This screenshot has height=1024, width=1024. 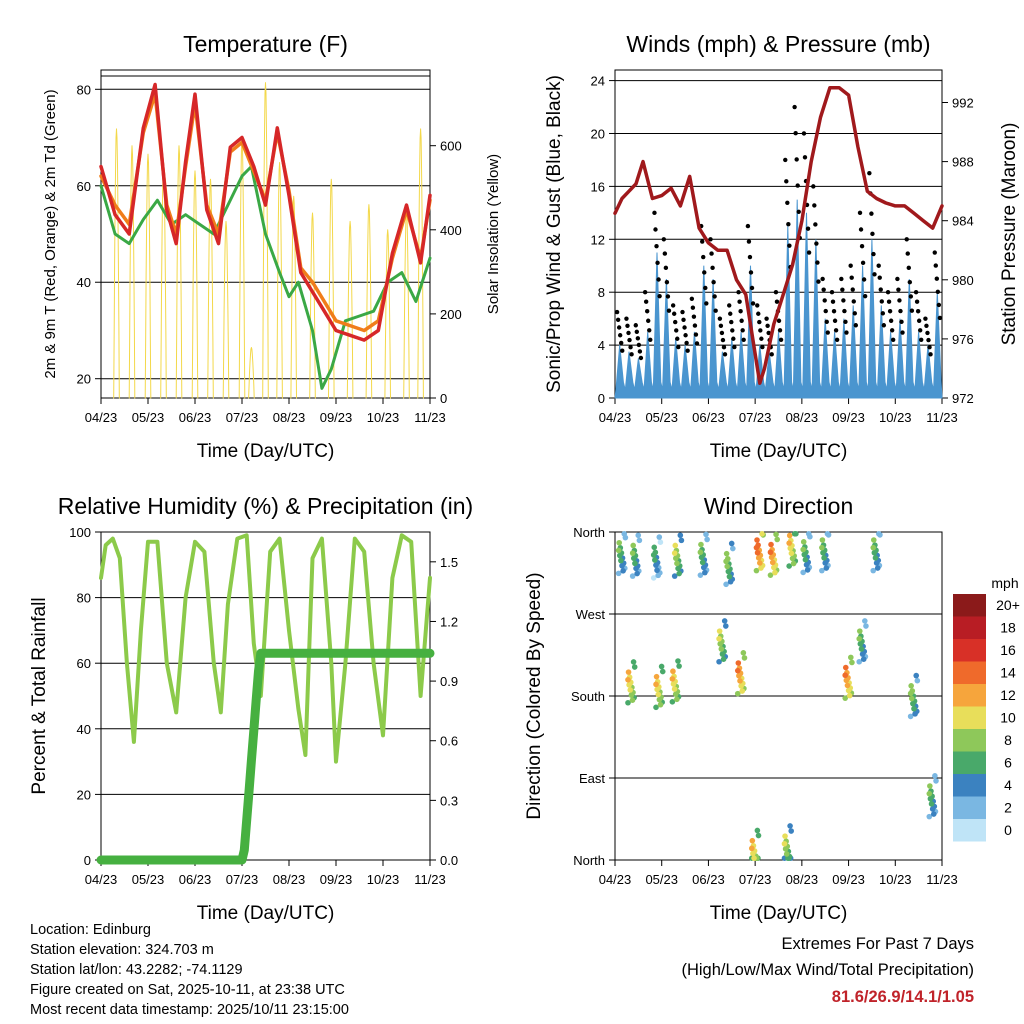 What do you see at coordinates (265, 277) in the screenshot?
I see `dewpoint-line` at bounding box center [265, 277].